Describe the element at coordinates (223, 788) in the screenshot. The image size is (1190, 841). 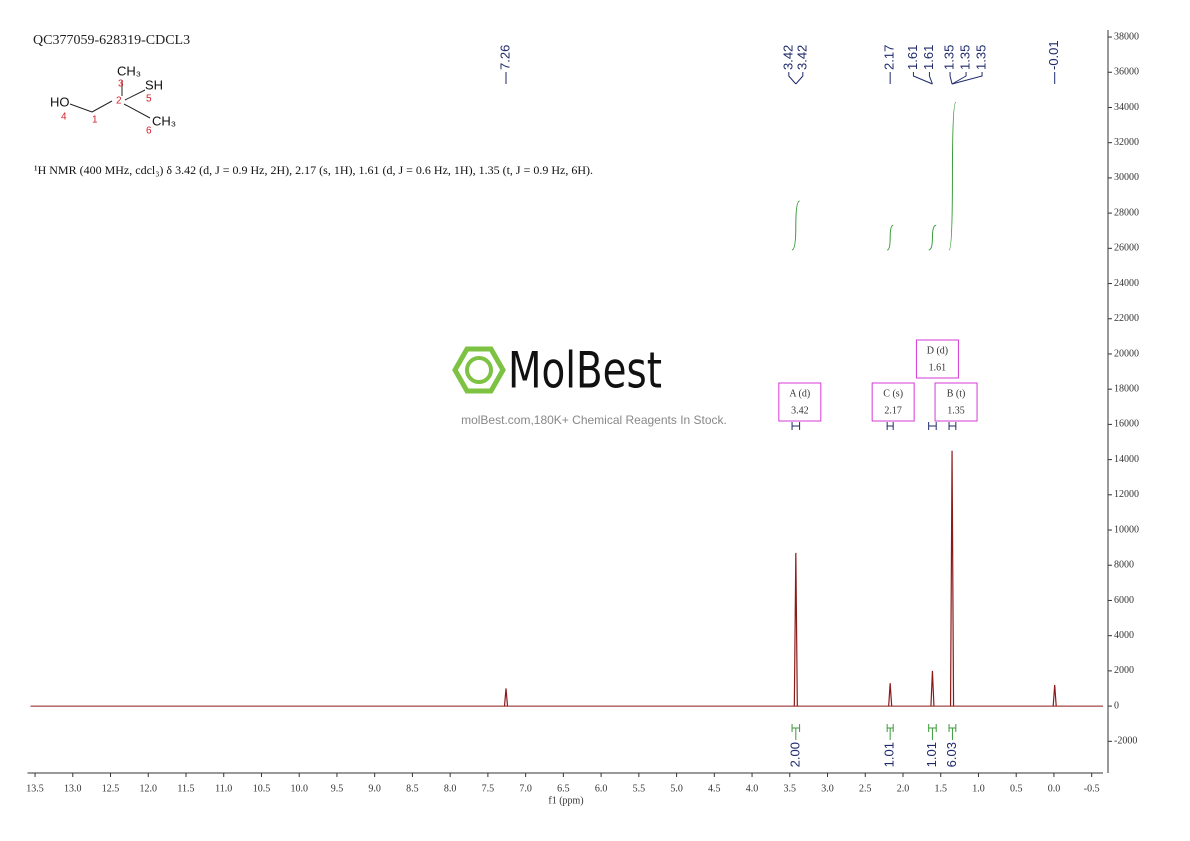
I see `x-tick-label: 11.0` at that location.